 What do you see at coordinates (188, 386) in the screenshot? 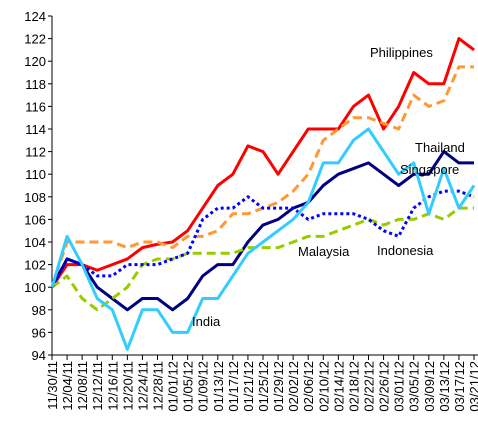
I see `x-tick-label: 01/05/12` at bounding box center [188, 386].